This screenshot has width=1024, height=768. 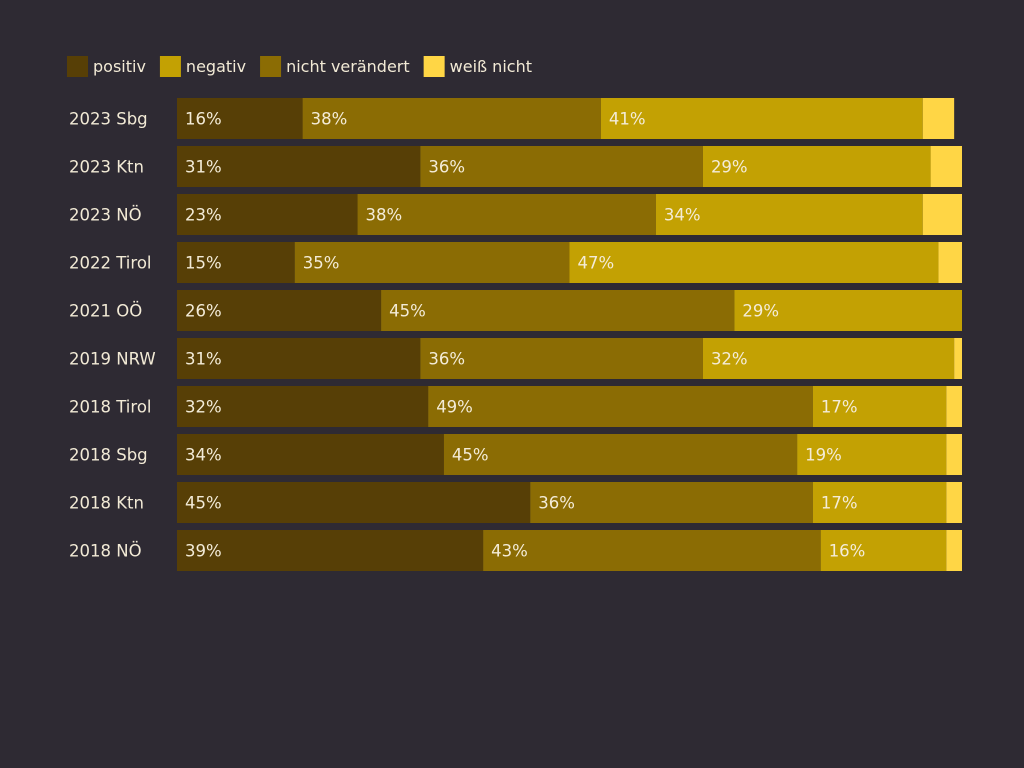 I want to click on category-label: 2018 Ktn, so click(x=106, y=503).